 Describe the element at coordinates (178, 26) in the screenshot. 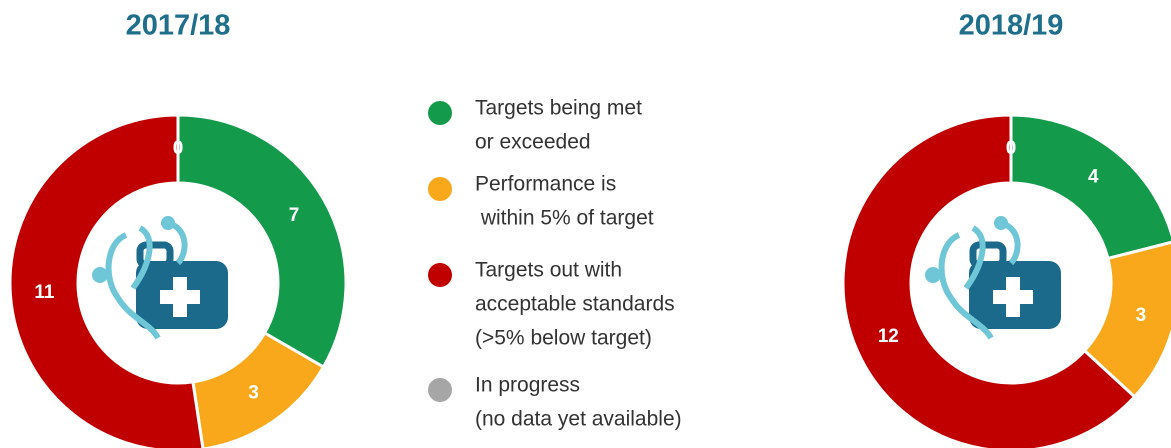

I see `chart-title: 2017/18` at that location.